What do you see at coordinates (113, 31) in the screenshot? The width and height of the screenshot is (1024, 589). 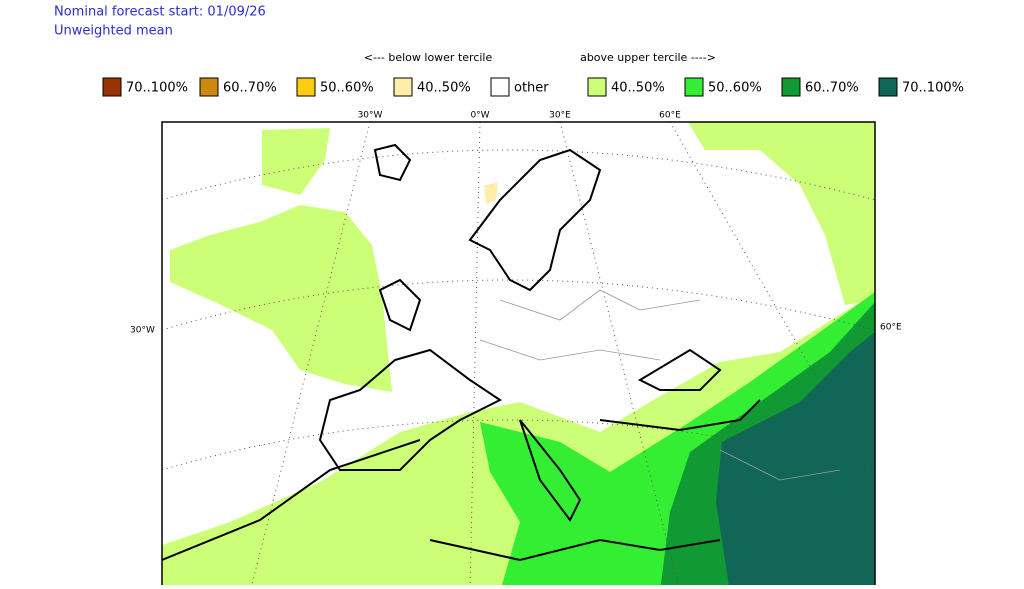 I see `mean-type: Unweighted mean` at bounding box center [113, 31].